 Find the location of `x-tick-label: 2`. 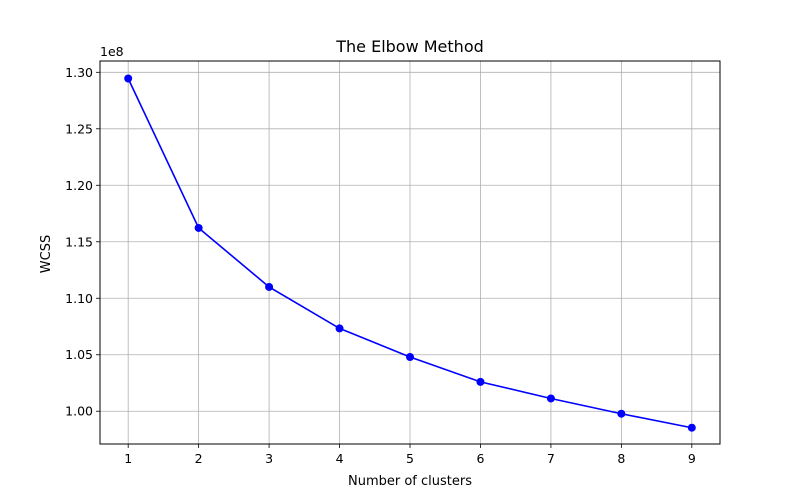

x-tick-label: 2 is located at coordinates (199, 458).